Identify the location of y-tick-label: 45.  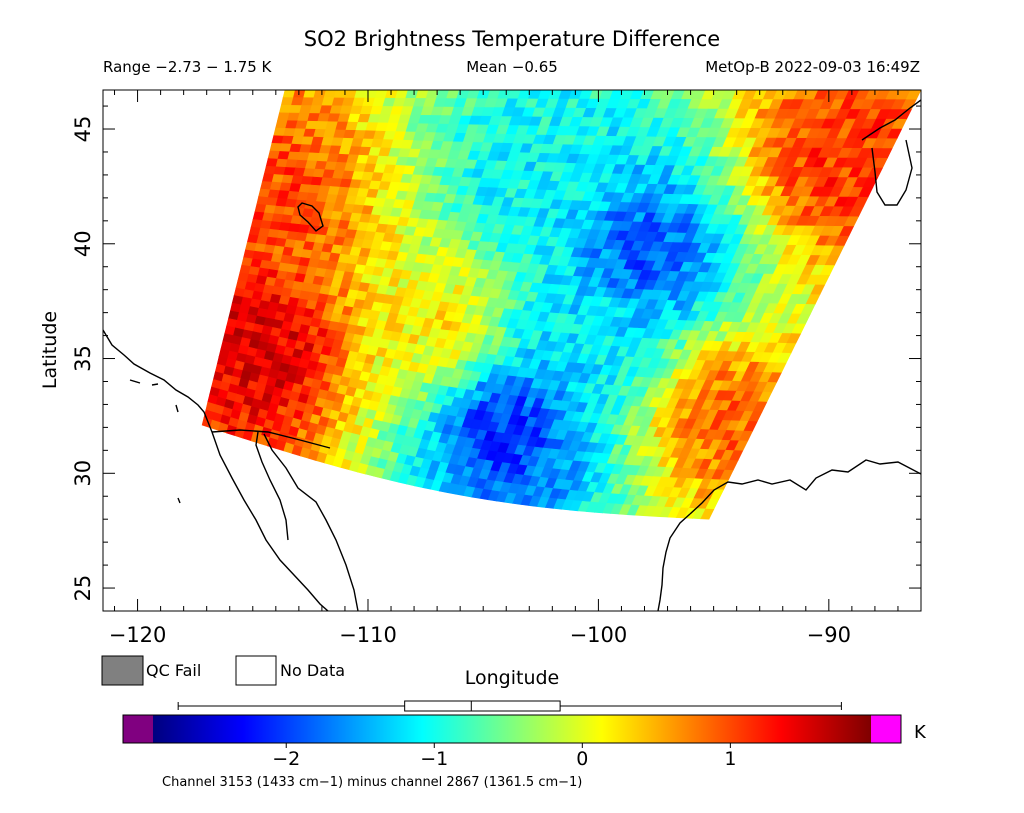
(83, 129).